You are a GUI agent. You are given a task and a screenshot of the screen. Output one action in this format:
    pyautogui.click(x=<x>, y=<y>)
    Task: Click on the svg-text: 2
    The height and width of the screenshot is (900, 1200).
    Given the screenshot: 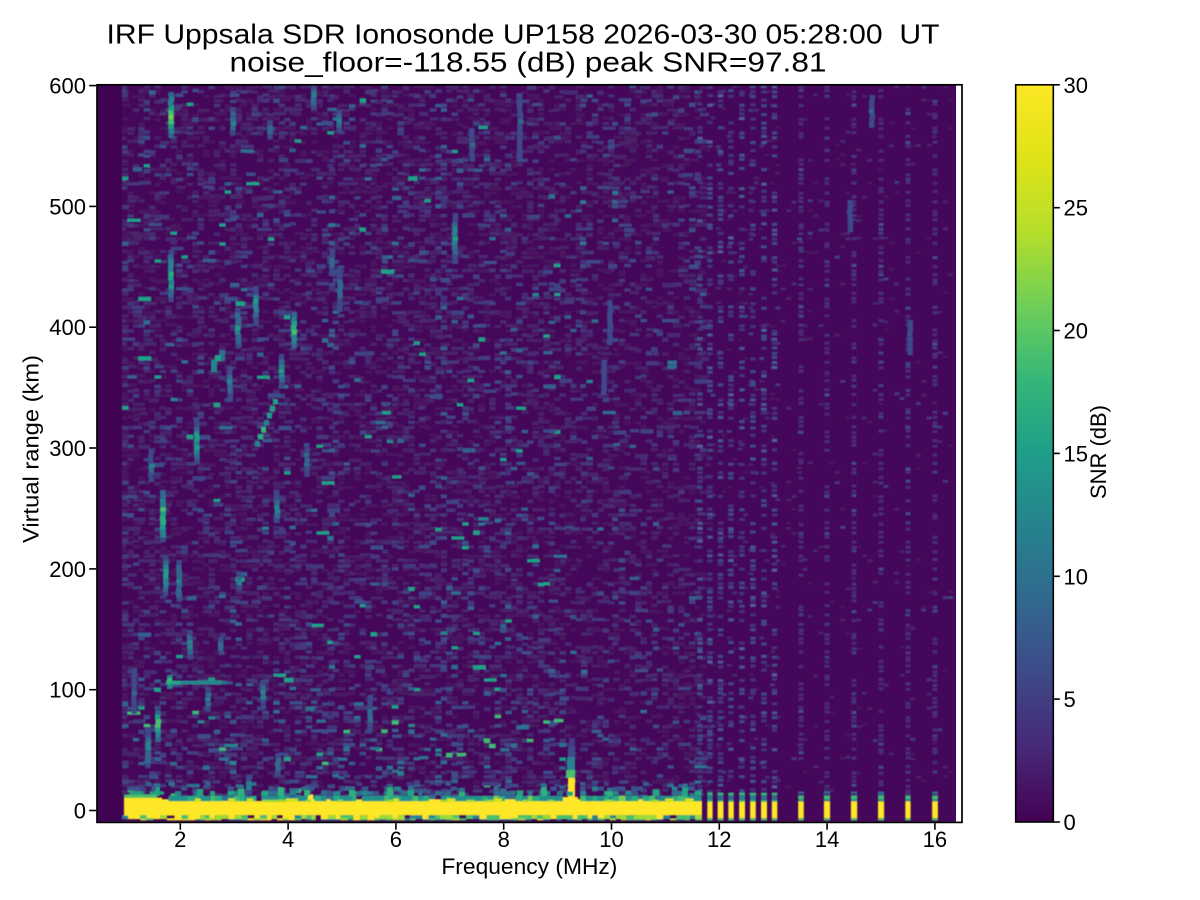 What is the action you would take?
    pyautogui.click(x=180, y=839)
    